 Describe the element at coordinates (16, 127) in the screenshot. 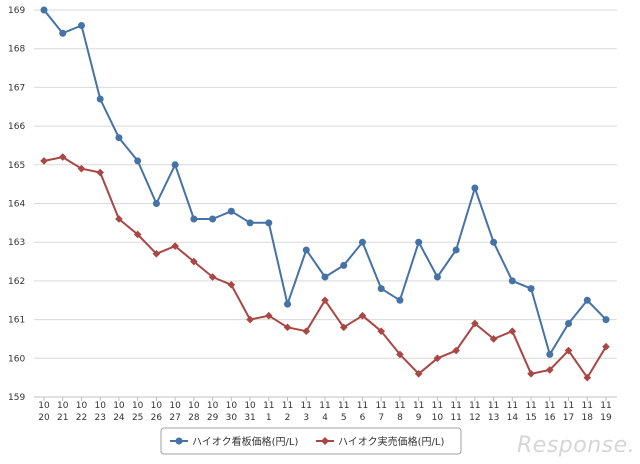

I see `y-tick-label: 166` at that location.